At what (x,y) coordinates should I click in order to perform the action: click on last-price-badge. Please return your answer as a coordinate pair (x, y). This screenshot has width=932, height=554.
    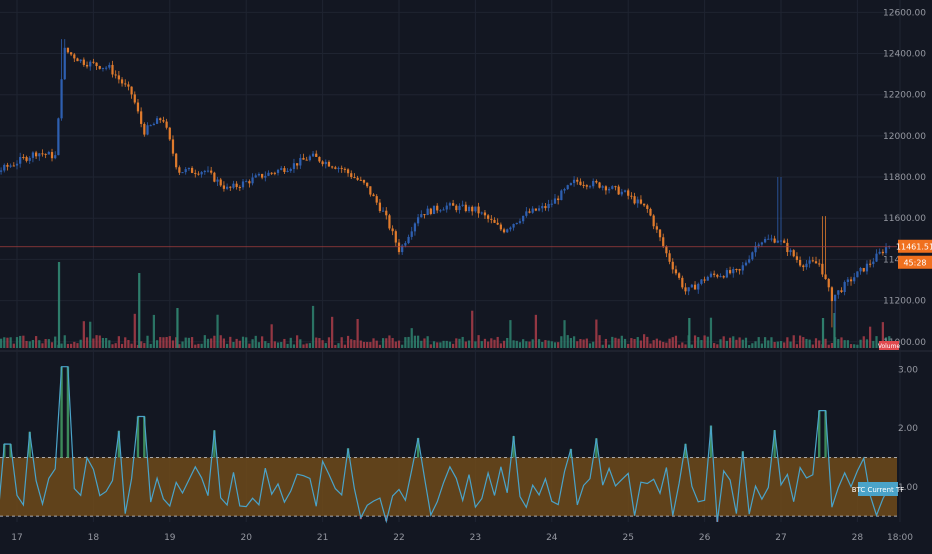
    Looking at the image, I should click on (915, 246).